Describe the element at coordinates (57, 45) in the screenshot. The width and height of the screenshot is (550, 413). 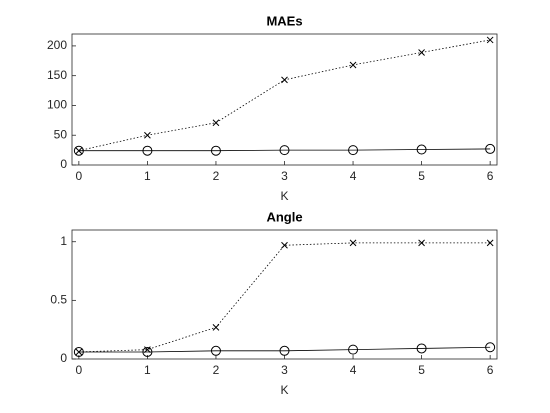
I see `y-tick-label: 200` at that location.